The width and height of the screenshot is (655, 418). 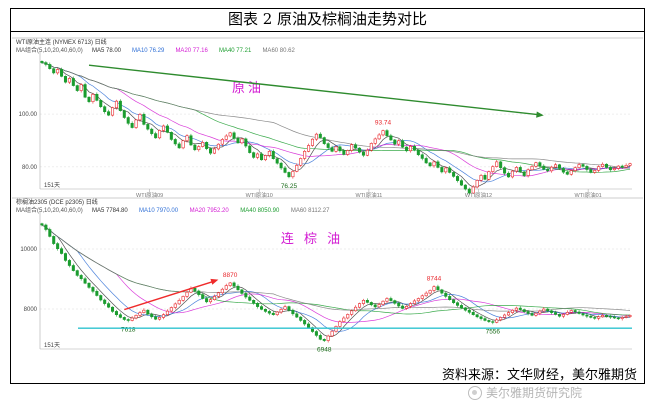 I want to click on palm-ma-legend-ma40: MA40 8050.90, so click(x=260, y=211).